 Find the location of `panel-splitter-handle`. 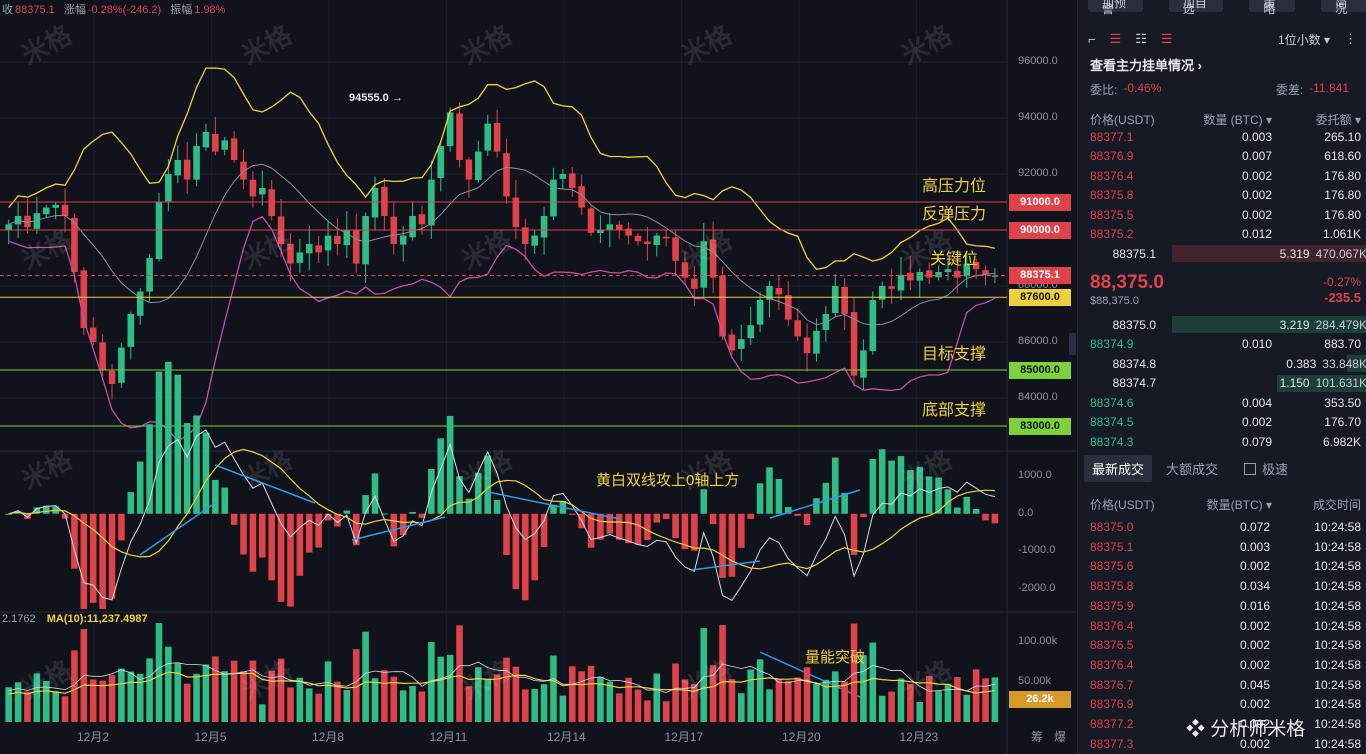

panel-splitter-handle is located at coordinates (1072, 344).